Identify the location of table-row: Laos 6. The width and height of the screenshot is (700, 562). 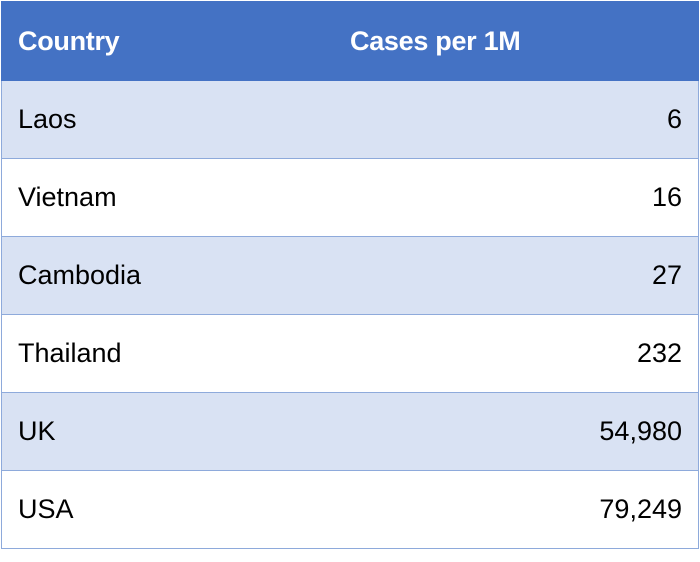
(350, 119).